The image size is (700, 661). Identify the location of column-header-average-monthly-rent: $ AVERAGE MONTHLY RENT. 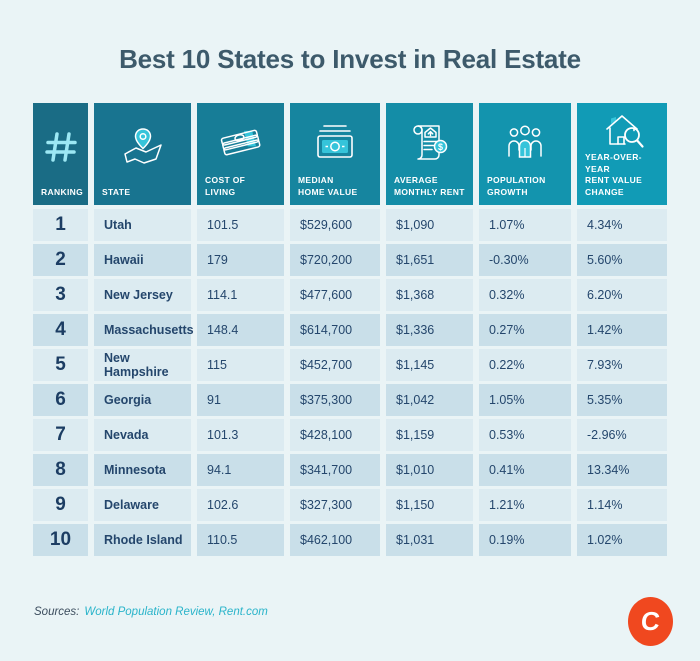
(429, 154).